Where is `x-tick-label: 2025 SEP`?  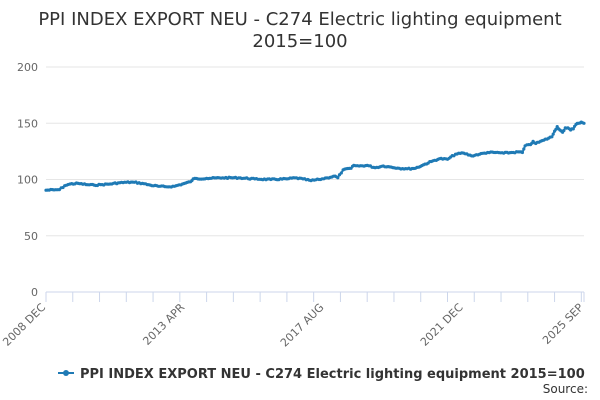
x-tick-label: 2025 SEP is located at coordinates (563, 324).